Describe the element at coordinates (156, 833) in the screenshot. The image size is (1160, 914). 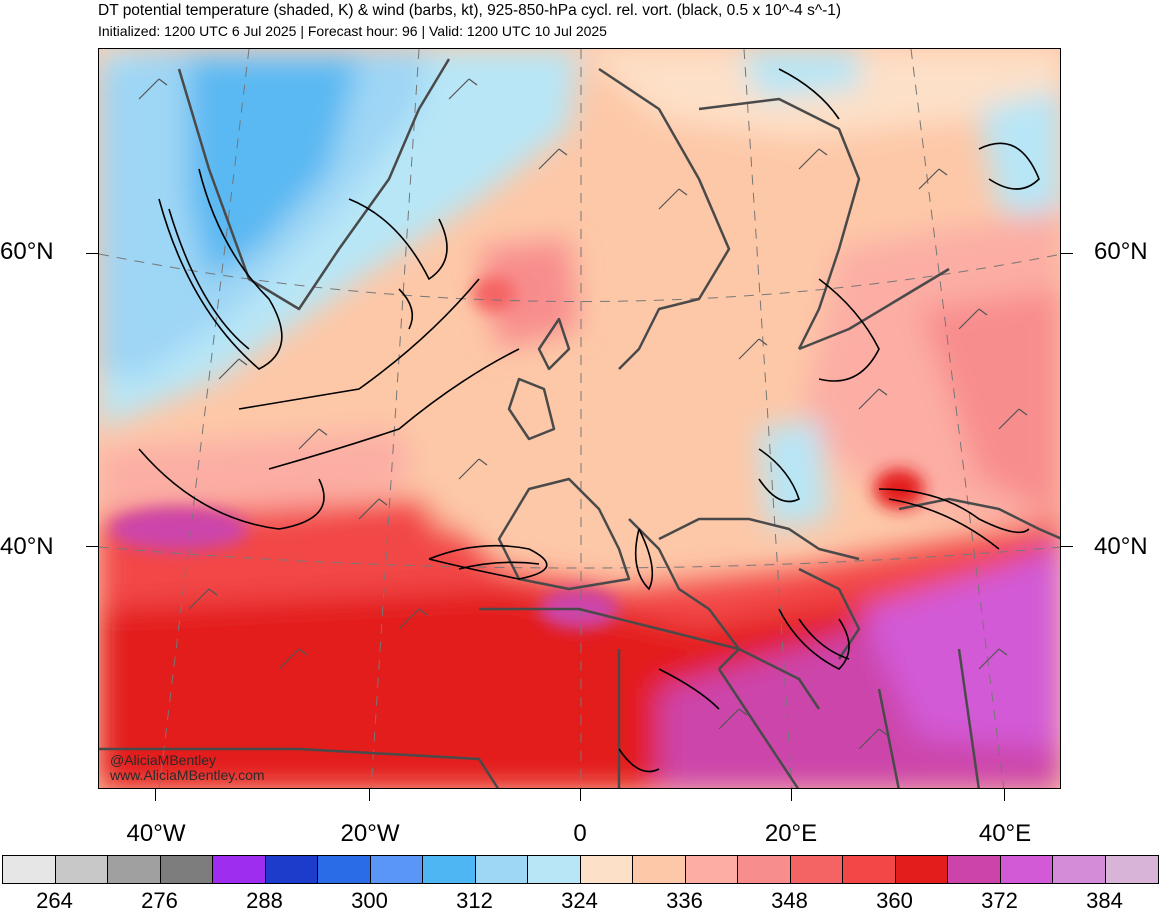
I see `lon-label-40w: 40°W` at that location.